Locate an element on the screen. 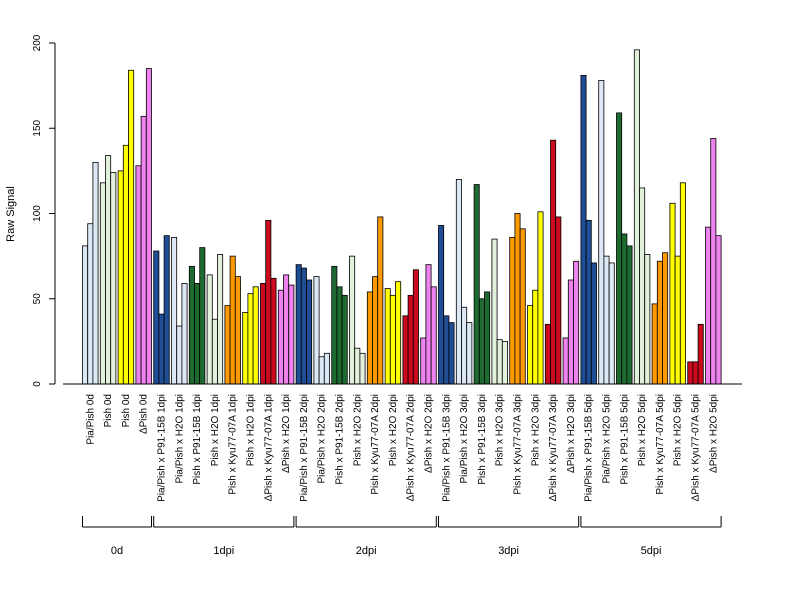  y-tick-label: 200 is located at coordinates (37, 42).